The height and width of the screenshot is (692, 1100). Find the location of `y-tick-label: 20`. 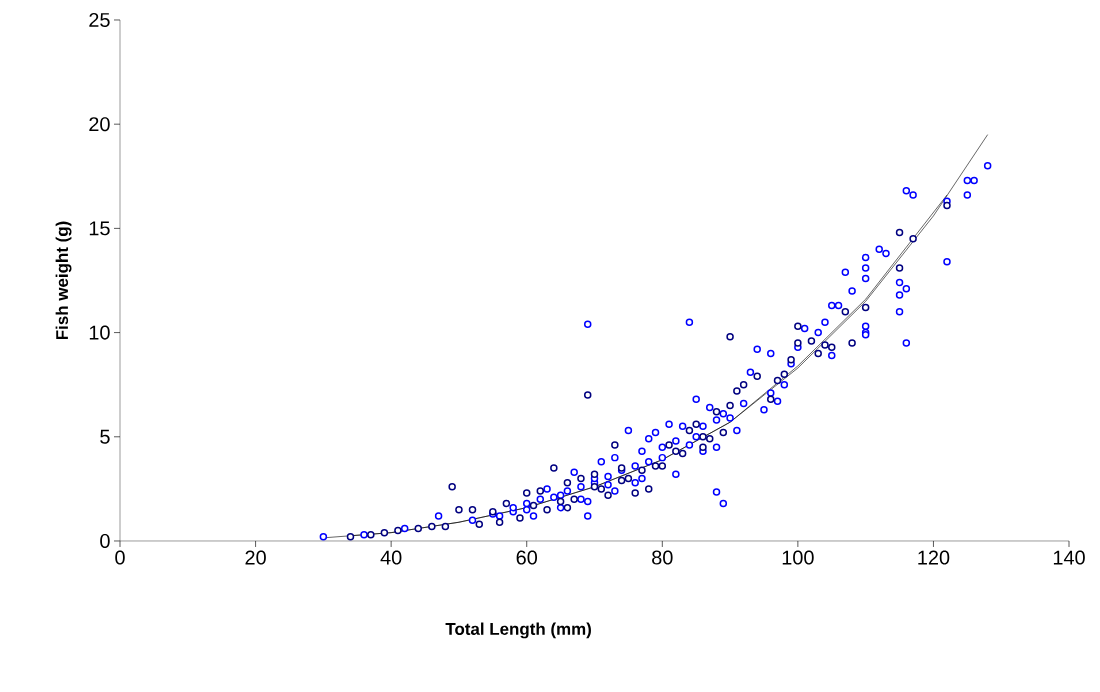

y-tick-label: 20 is located at coordinates (99, 124).